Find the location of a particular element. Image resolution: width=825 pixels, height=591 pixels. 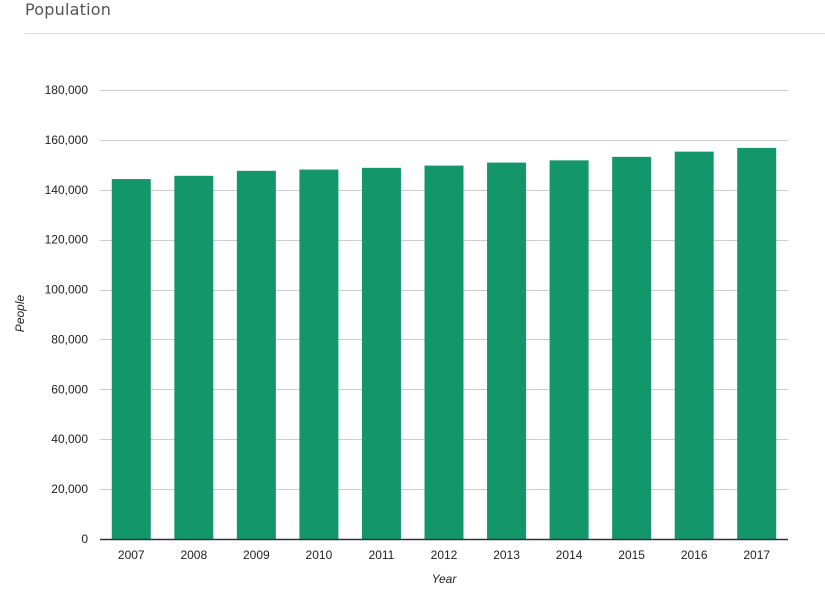

y-axis-title: People is located at coordinates (20, 313).